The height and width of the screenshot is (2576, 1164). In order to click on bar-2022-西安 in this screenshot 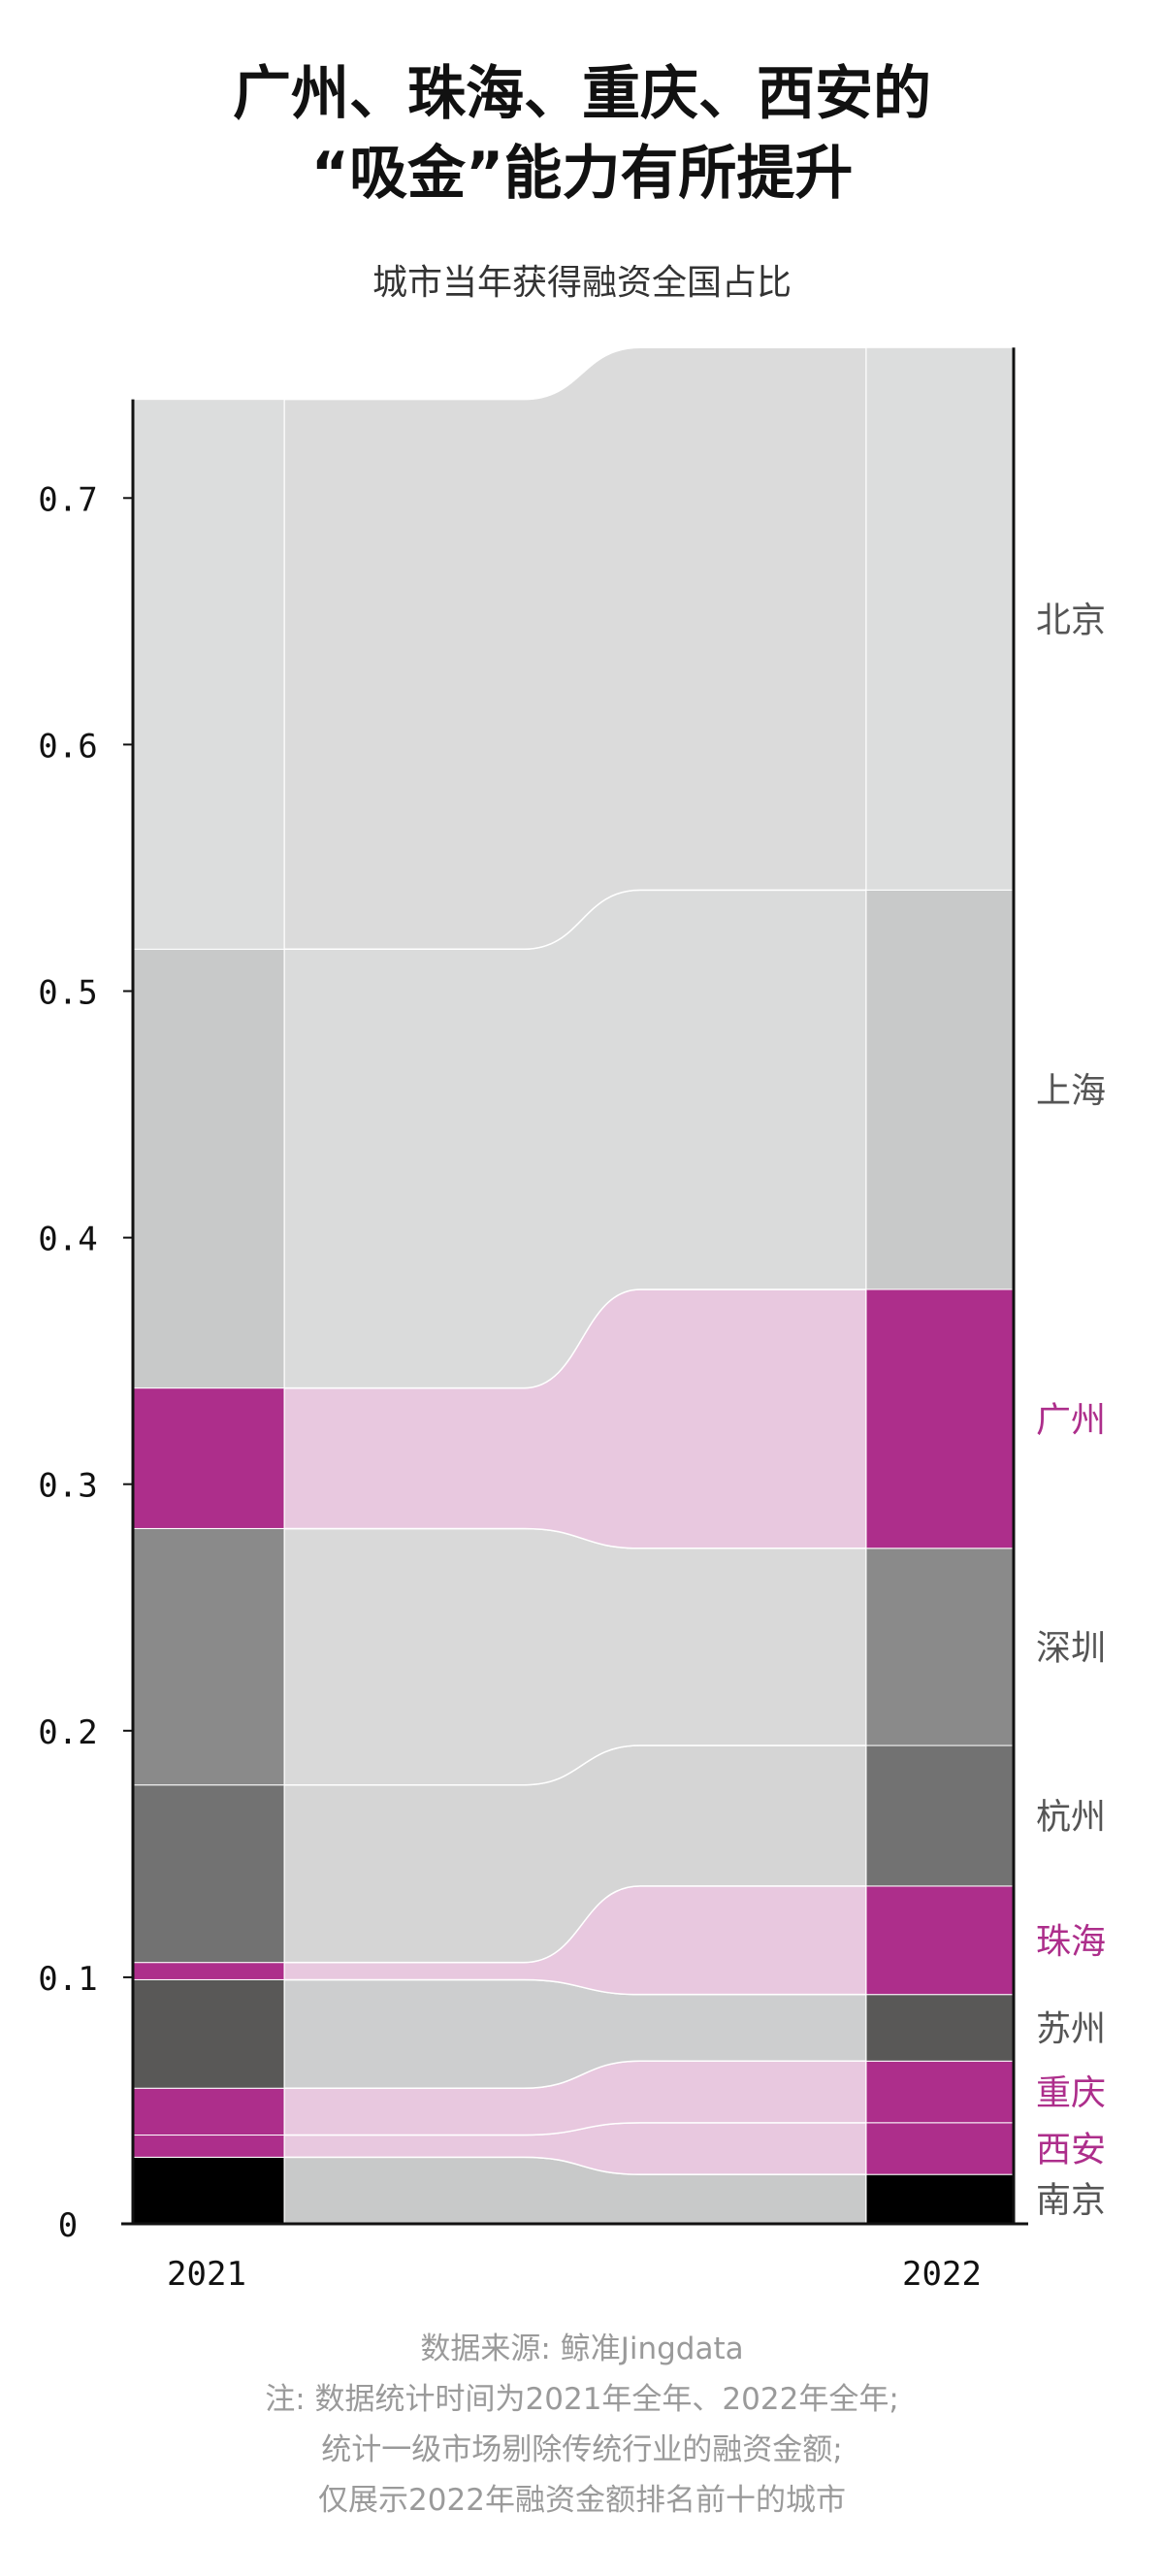, I will do `click(940, 2148)`.